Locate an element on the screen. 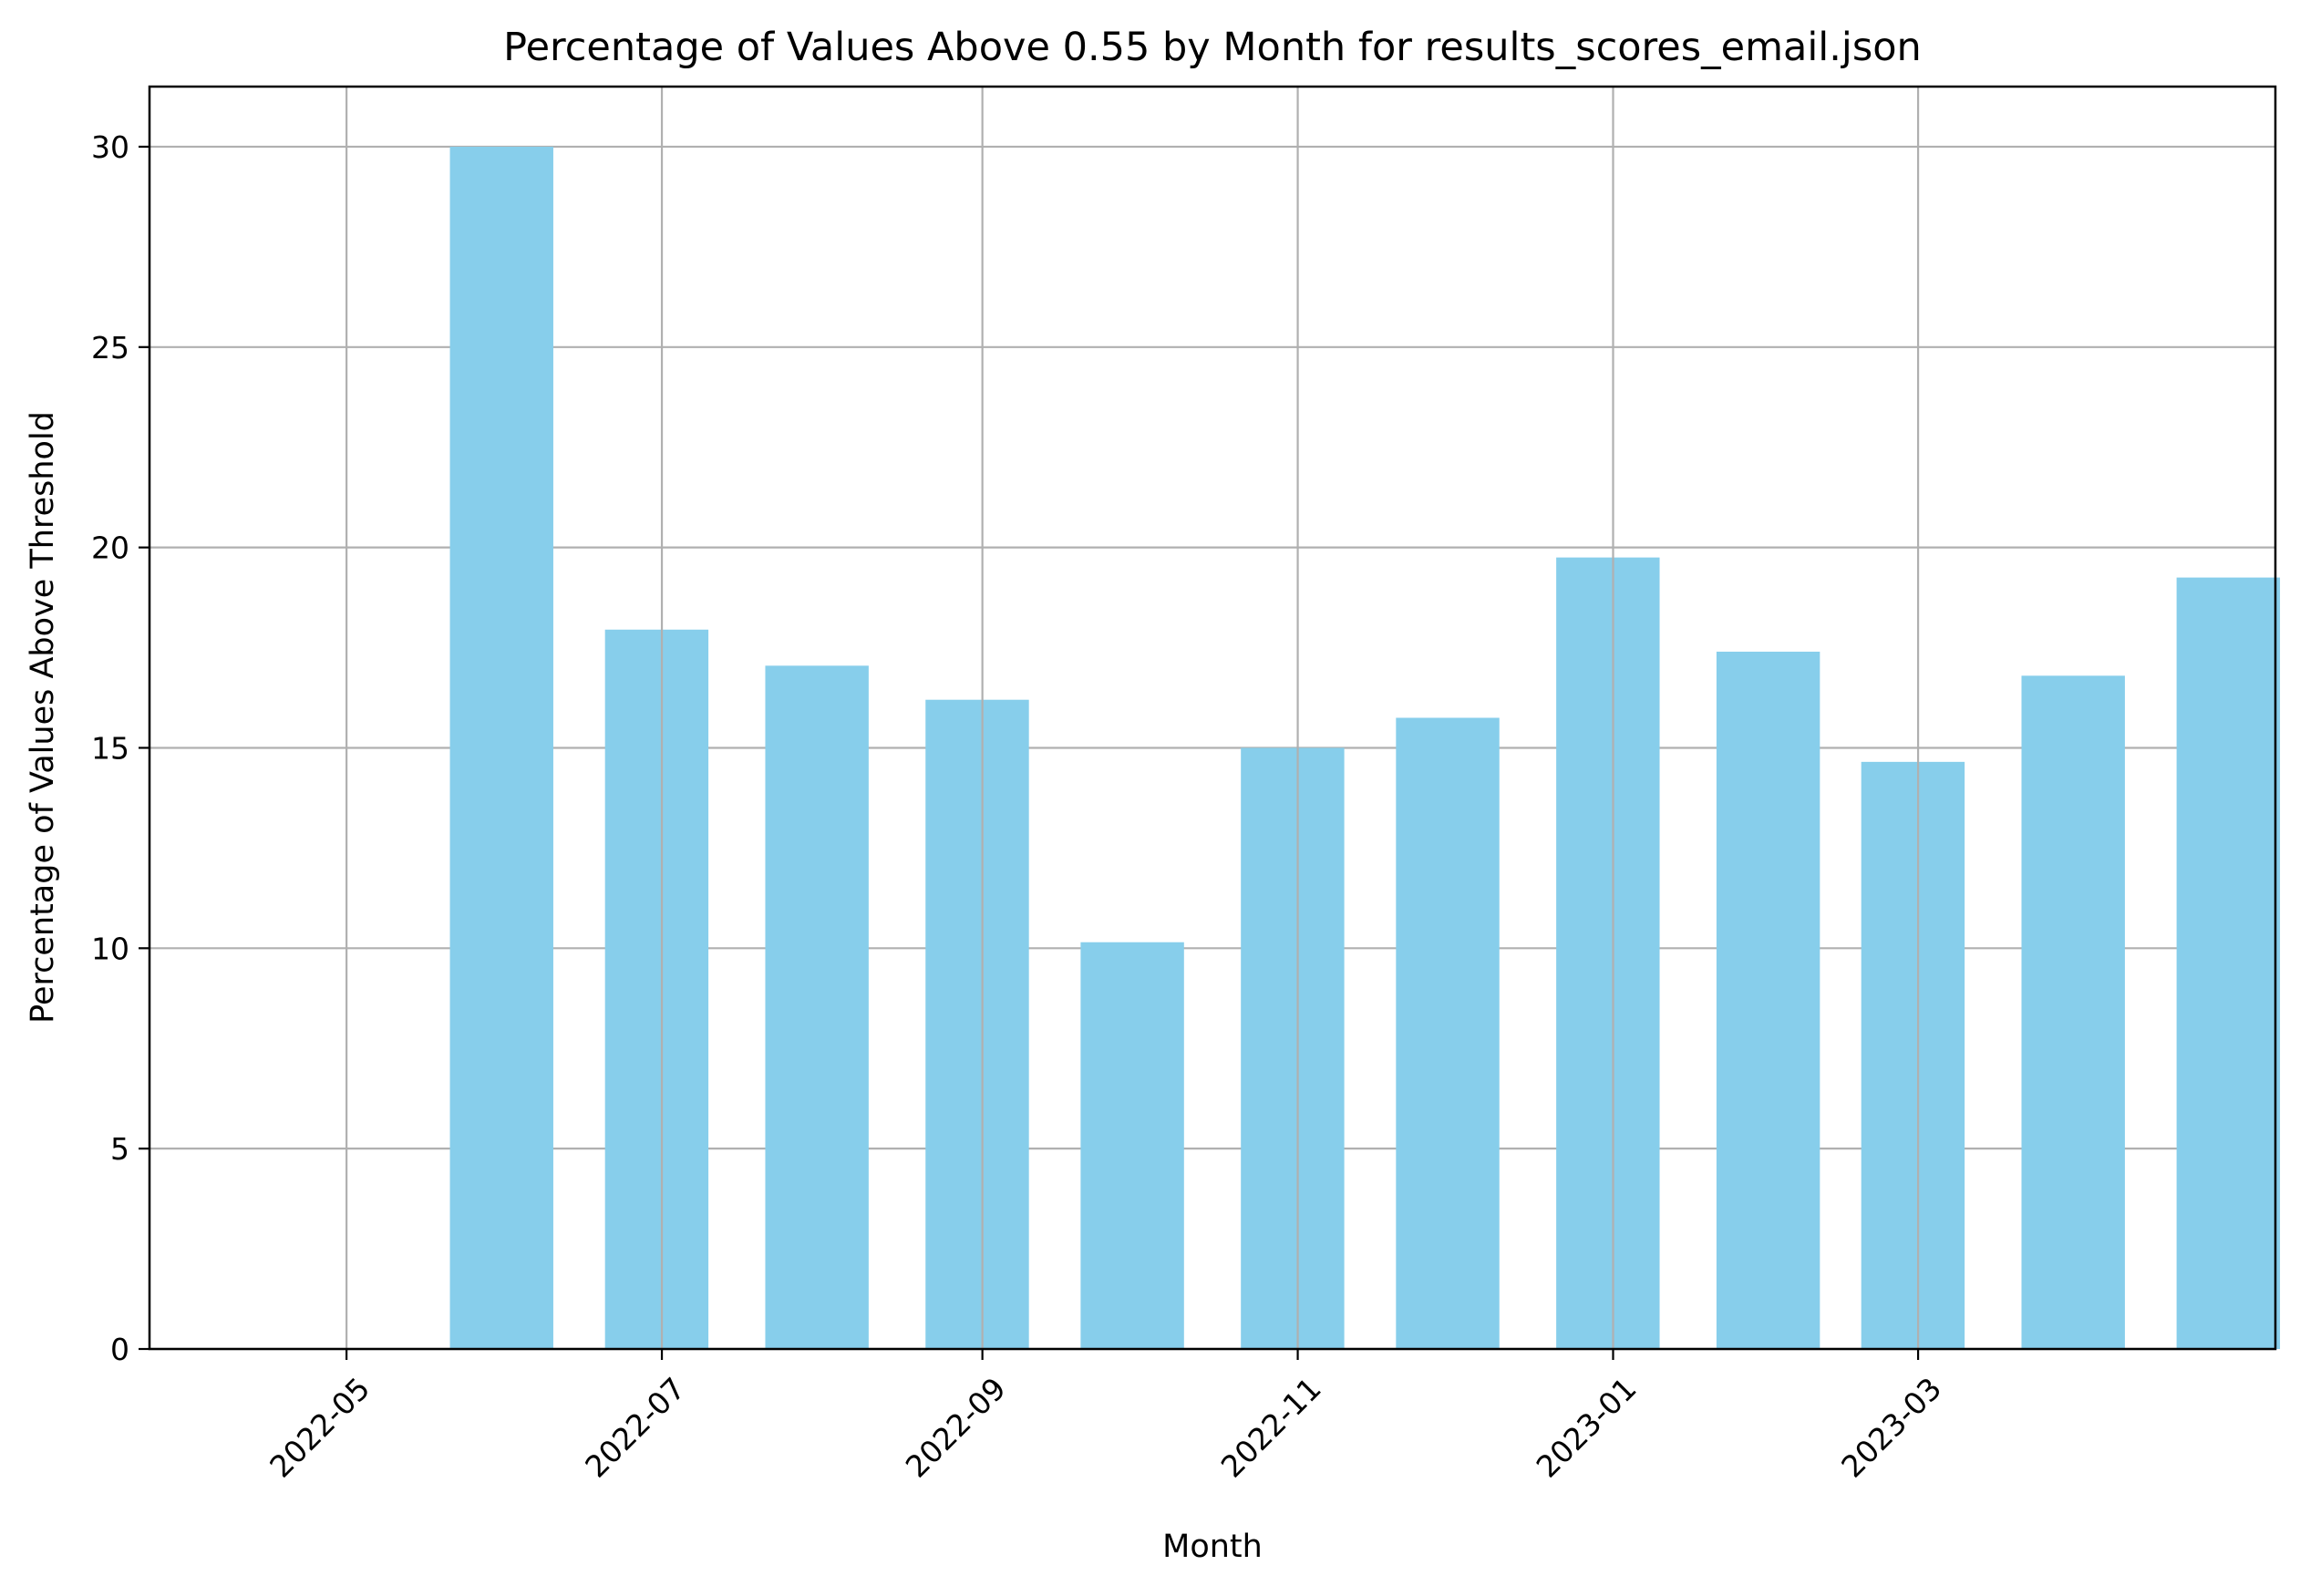  y-axis-label: Percentage of Values Above Threshold is located at coordinates (43, 717).